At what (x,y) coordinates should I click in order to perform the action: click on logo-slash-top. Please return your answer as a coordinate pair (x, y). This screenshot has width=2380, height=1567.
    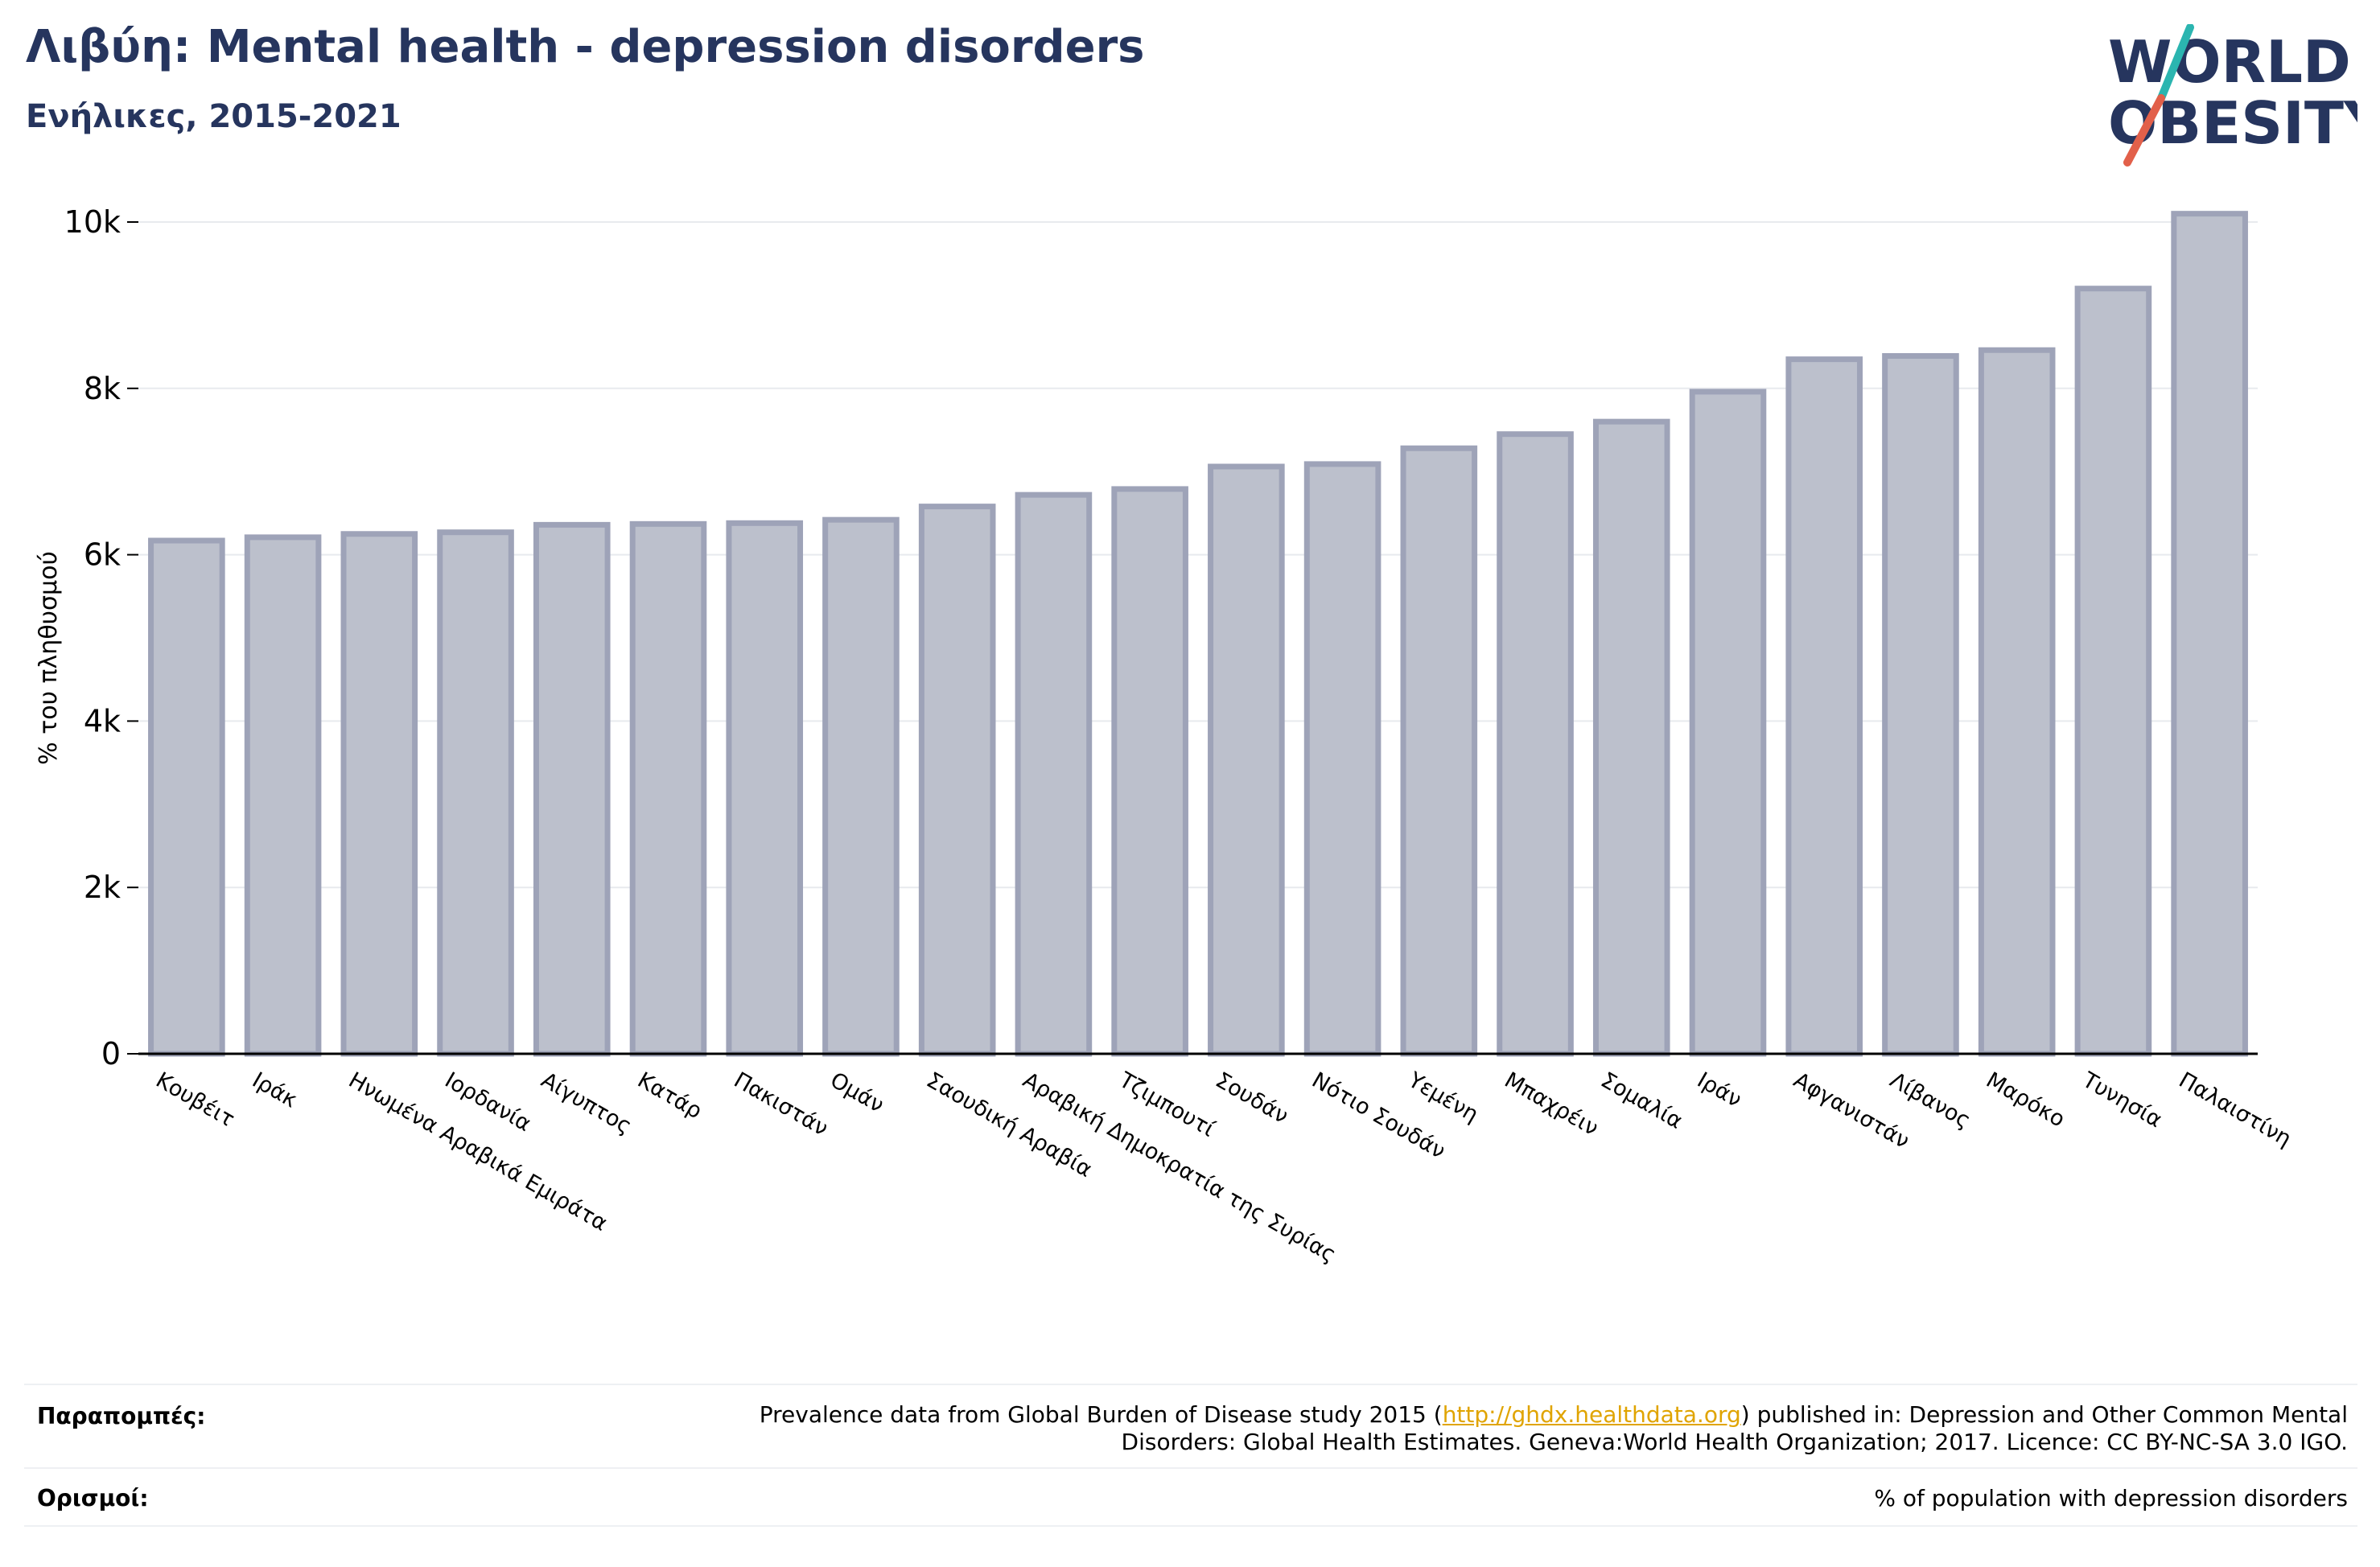
    Looking at the image, I should click on (2175, 63).